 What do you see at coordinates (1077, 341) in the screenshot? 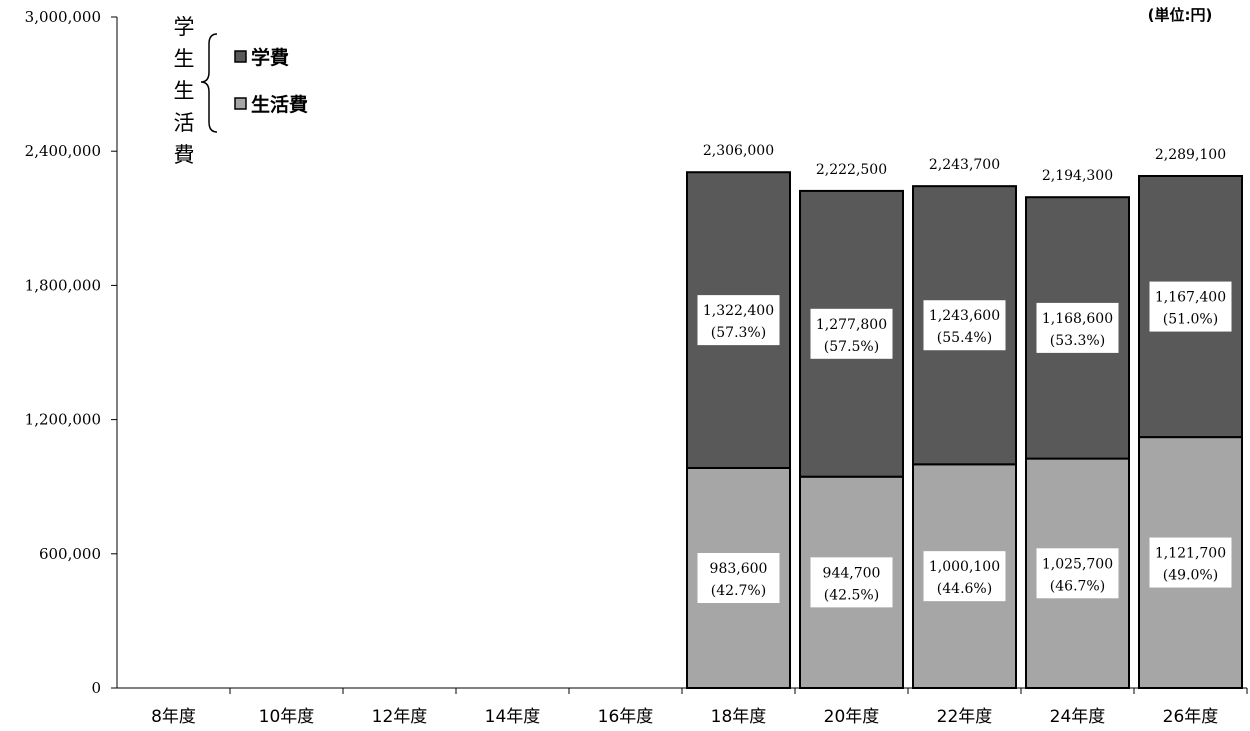
I see `tuition-label-percent: (53.3%)` at bounding box center [1077, 341].